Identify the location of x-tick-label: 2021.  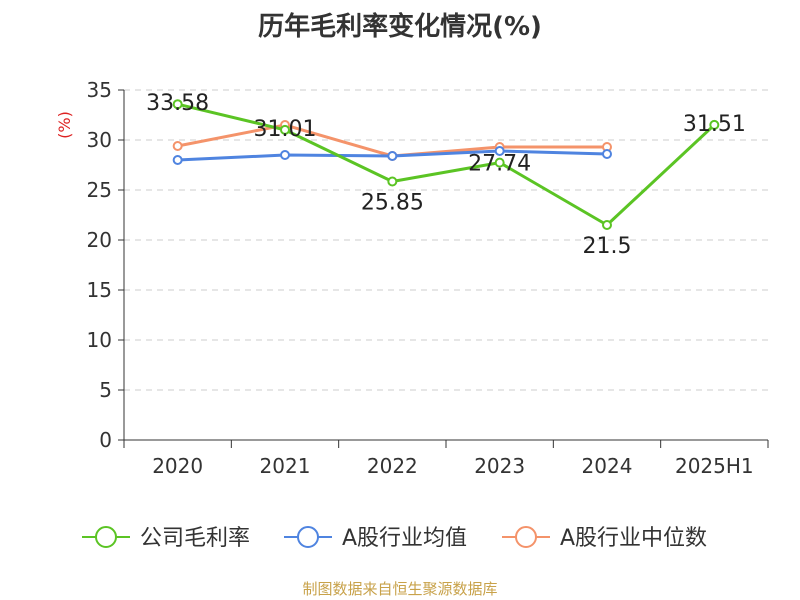
(285, 466).